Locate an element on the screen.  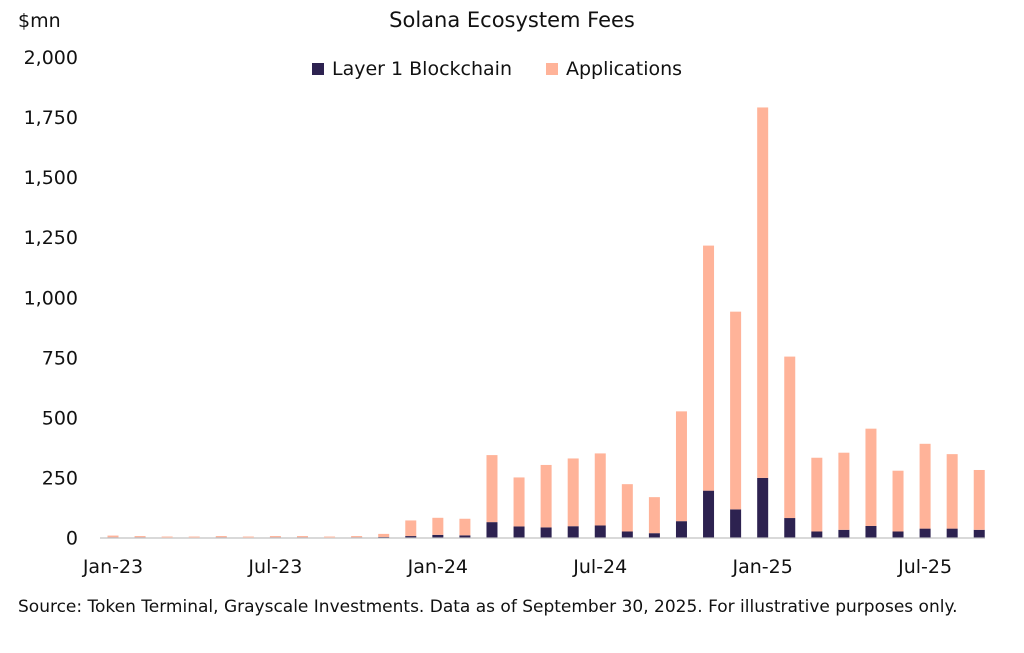
x-tick-label: Jul-25 is located at coordinates (924, 567).